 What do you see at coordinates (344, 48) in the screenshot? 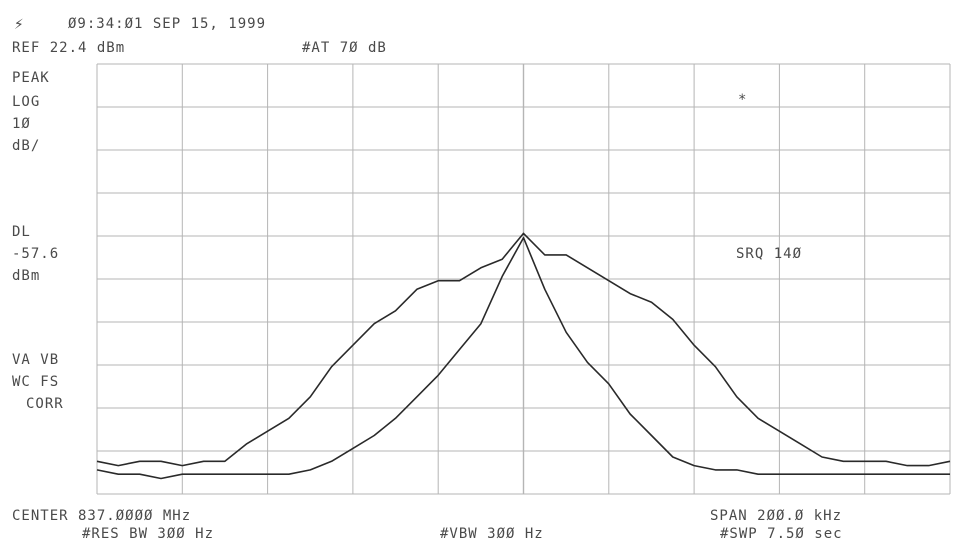
I see `attenuation: #AT 7Ø dB` at bounding box center [344, 48].